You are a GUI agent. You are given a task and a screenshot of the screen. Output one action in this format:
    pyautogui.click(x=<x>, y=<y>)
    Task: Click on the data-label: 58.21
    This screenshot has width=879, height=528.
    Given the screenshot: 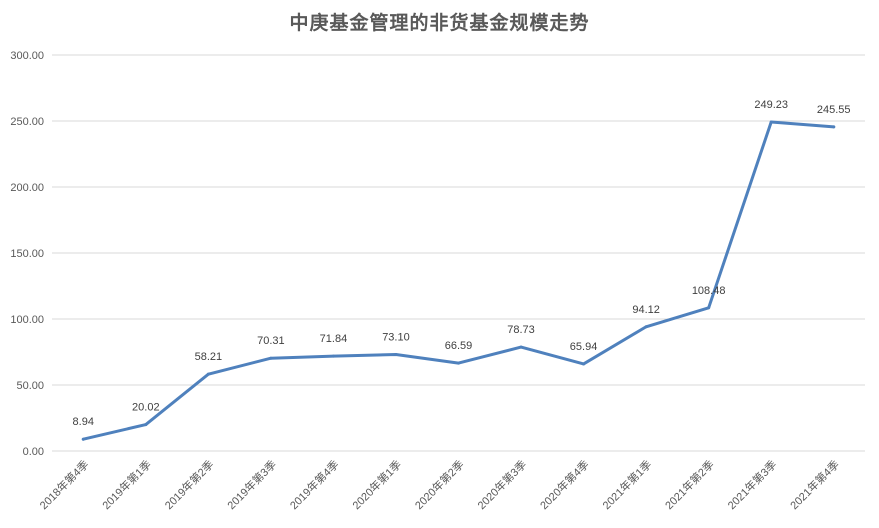 What is the action you would take?
    pyautogui.click(x=209, y=357)
    